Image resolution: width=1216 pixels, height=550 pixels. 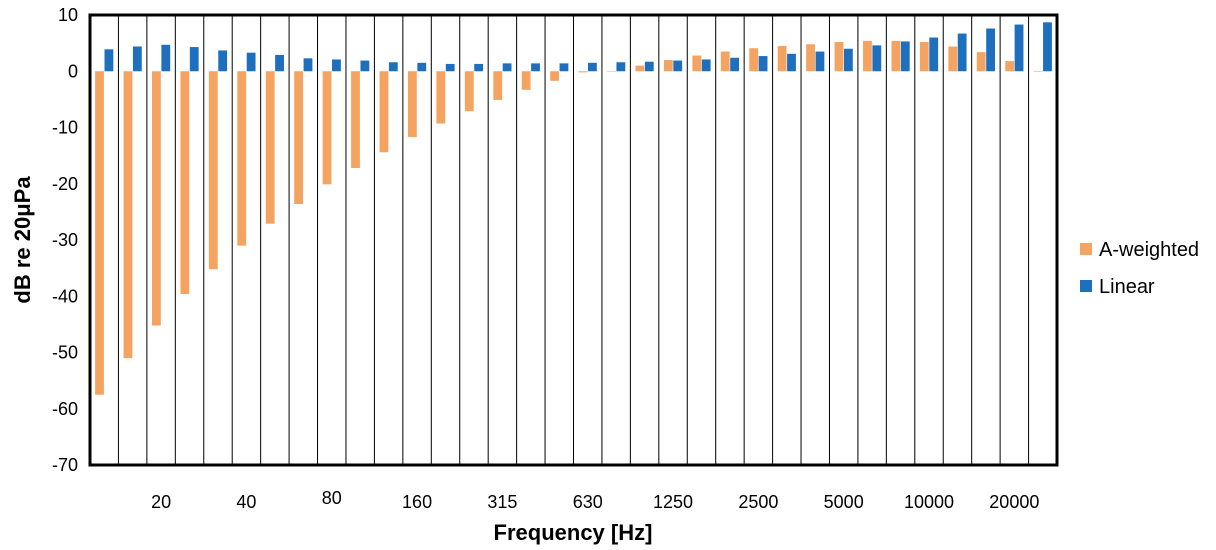 What do you see at coordinates (417, 502) in the screenshot?
I see `x-tick-label: 160` at bounding box center [417, 502].